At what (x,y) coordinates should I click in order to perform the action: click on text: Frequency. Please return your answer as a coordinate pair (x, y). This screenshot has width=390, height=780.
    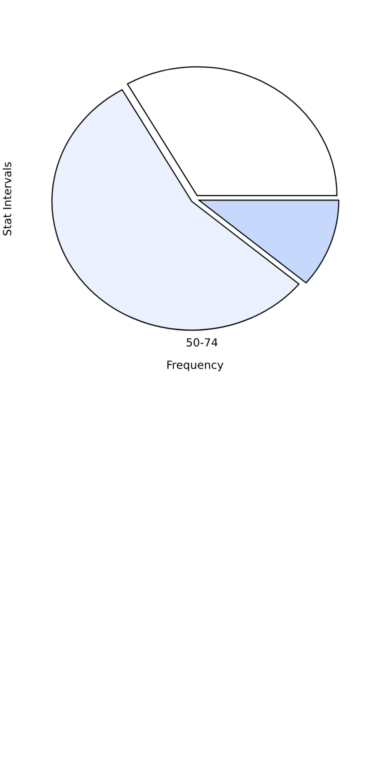
    Looking at the image, I should click on (195, 366).